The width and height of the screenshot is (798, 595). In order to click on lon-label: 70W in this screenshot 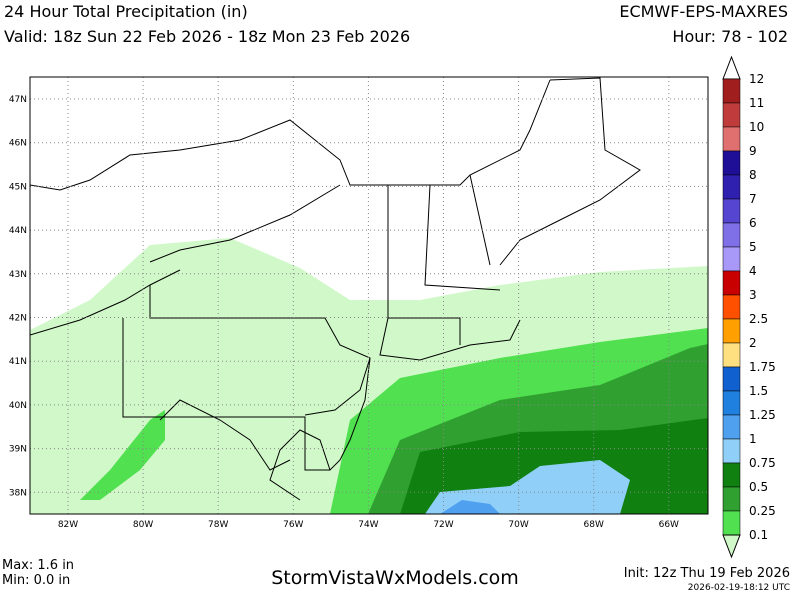, I will do `click(518, 525)`.